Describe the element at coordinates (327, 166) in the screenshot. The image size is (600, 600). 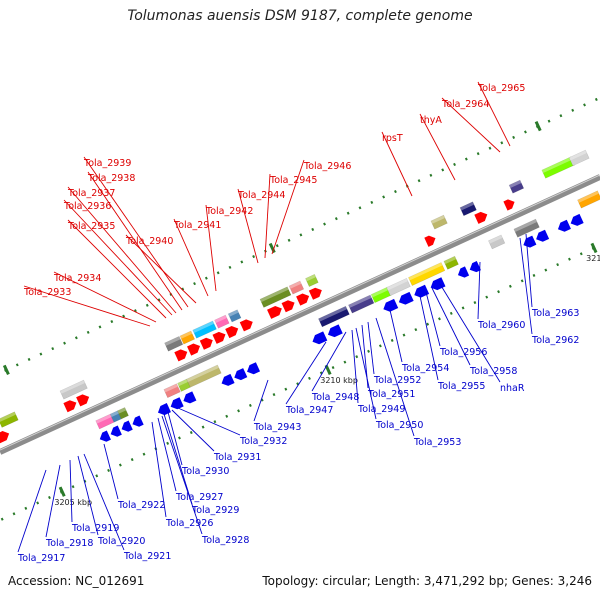
I see `forward-gene-label: Tola_2946` at that location.